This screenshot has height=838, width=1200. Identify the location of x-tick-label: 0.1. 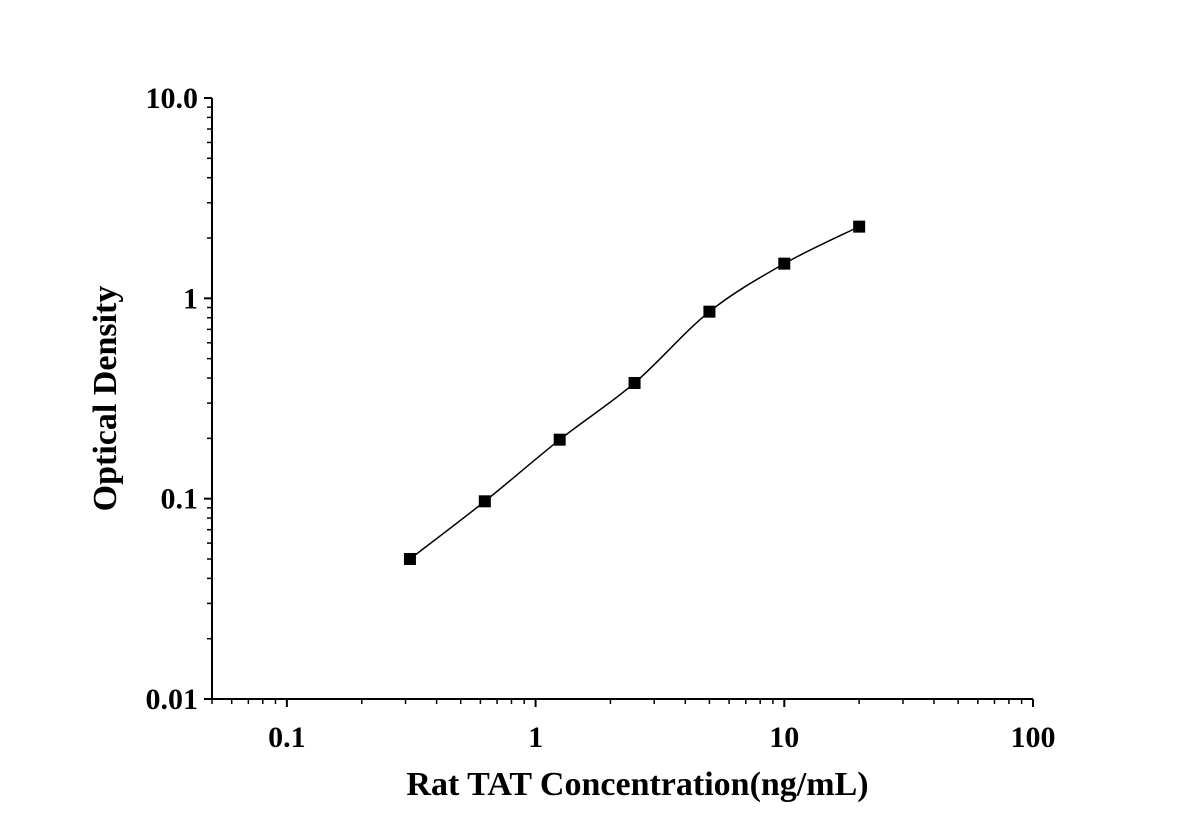
(287, 737).